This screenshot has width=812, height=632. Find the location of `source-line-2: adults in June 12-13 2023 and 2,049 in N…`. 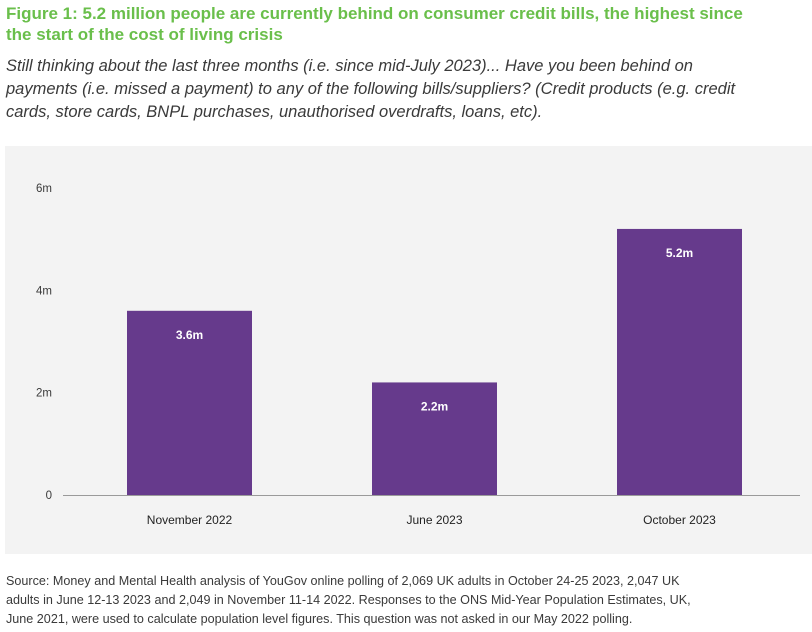

source-line-2: adults in June 12-13 2023 and 2,049 in N… is located at coordinates (348, 600).